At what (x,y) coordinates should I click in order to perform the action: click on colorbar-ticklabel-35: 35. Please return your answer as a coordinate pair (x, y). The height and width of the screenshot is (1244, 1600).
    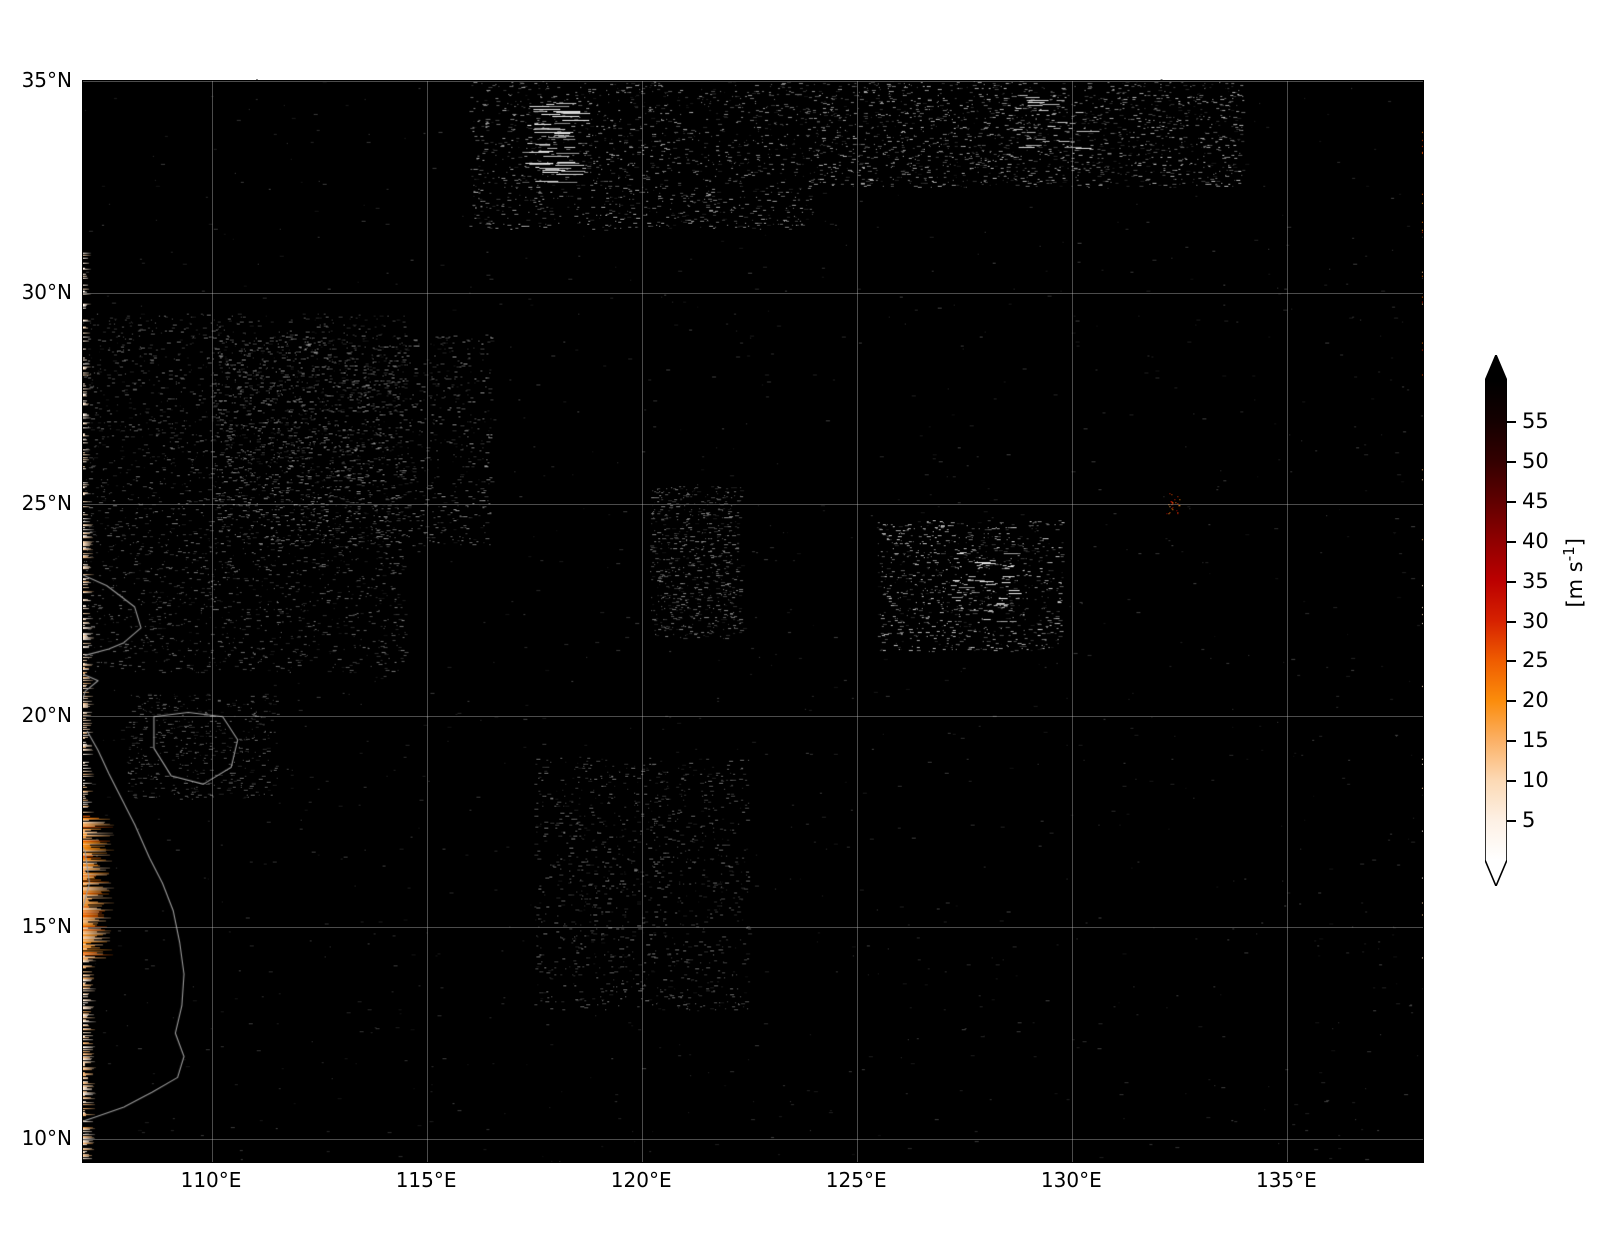
    Looking at the image, I should click on (1535, 580).